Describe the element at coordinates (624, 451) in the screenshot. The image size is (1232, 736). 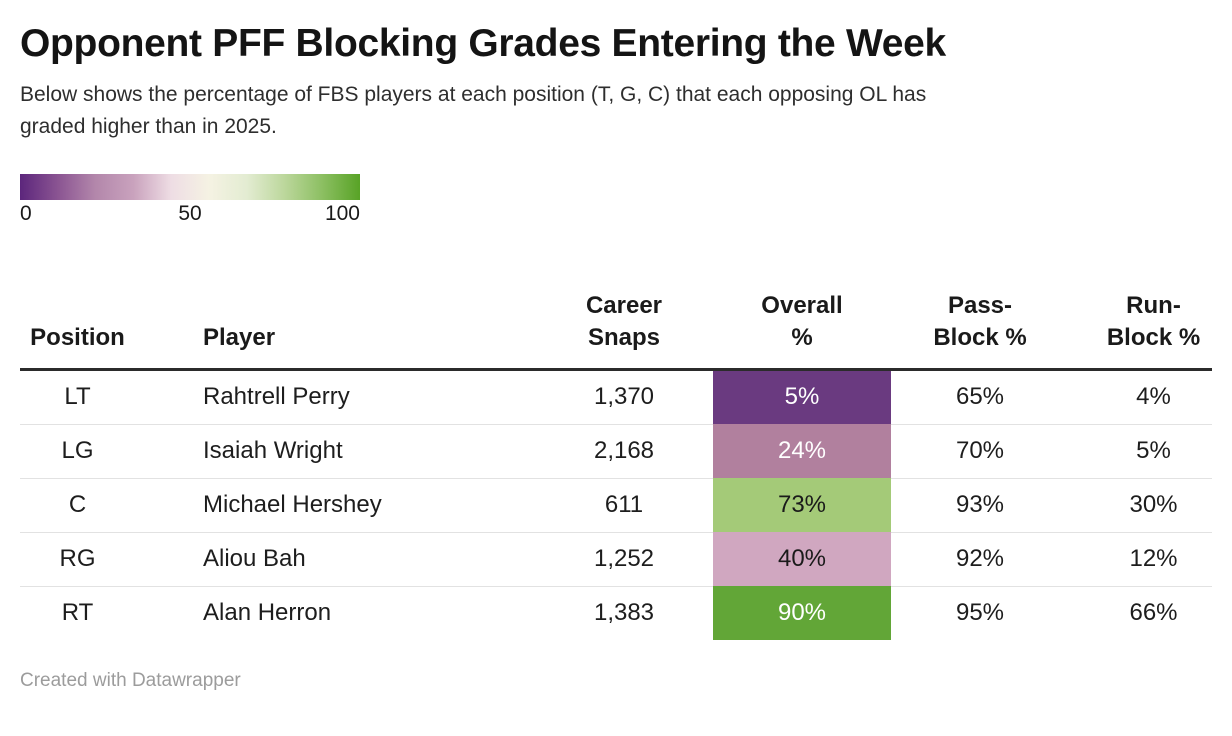
I see `career-snaps-cell: 2,168` at that location.